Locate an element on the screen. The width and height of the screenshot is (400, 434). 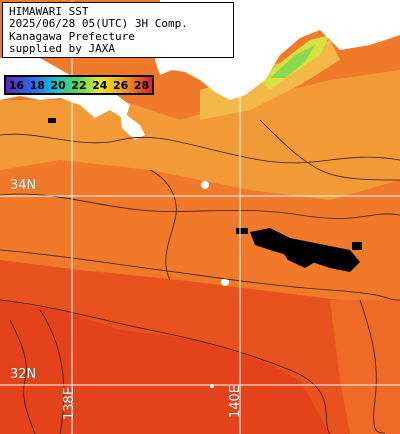
title-line-1: HIMAWARI SST is located at coordinates (49, 11).